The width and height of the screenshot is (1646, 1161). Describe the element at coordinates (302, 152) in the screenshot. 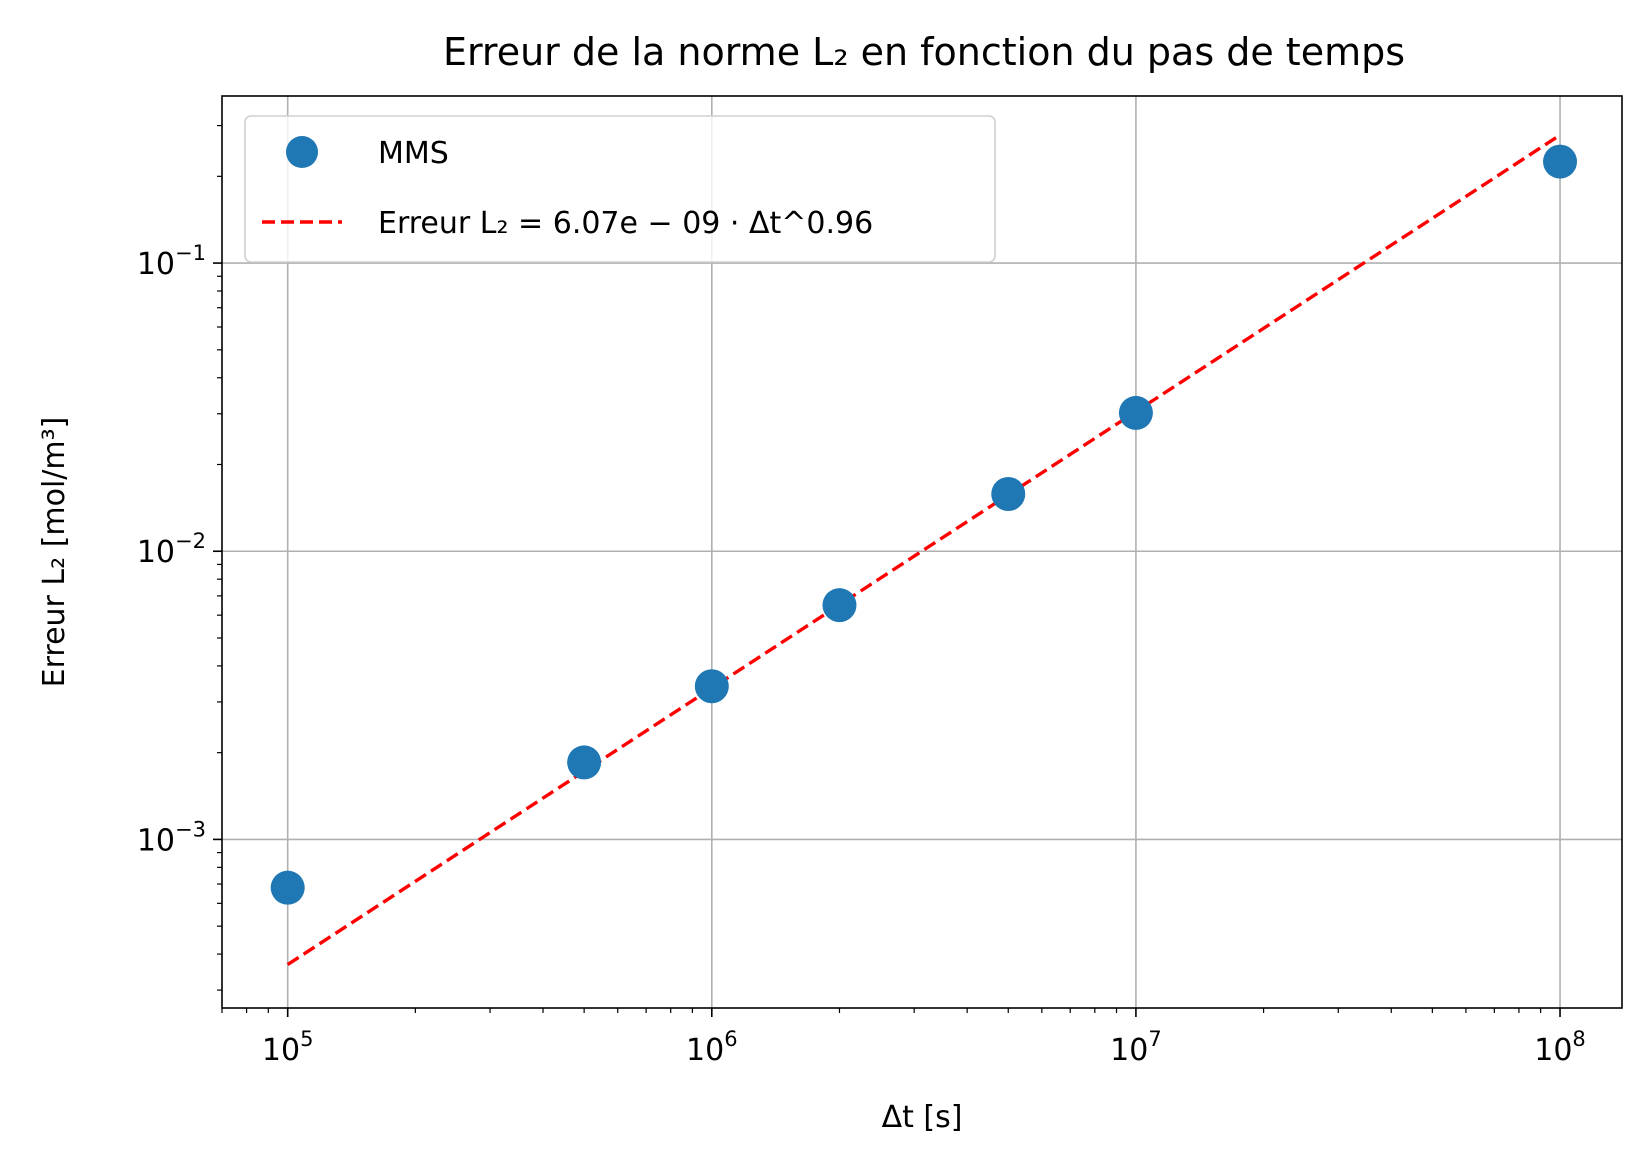

I see `legend-marker-mms` at that location.